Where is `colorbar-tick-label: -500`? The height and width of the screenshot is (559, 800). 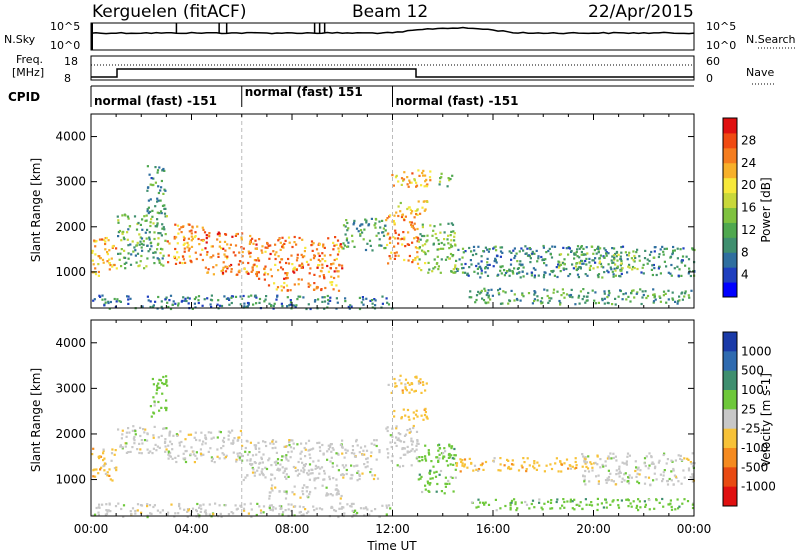
colorbar-tick-label: -500 is located at coordinates (754, 467).